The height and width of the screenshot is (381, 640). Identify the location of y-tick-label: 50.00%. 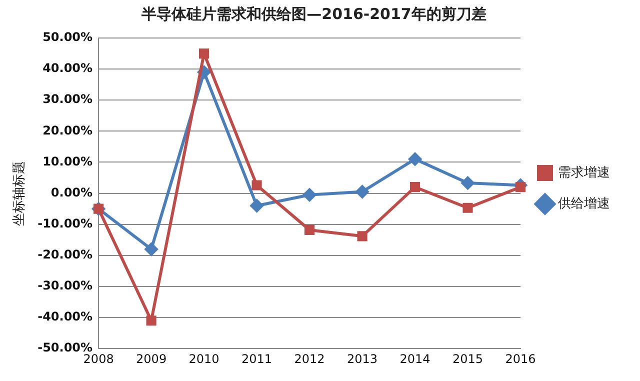
(67, 37).